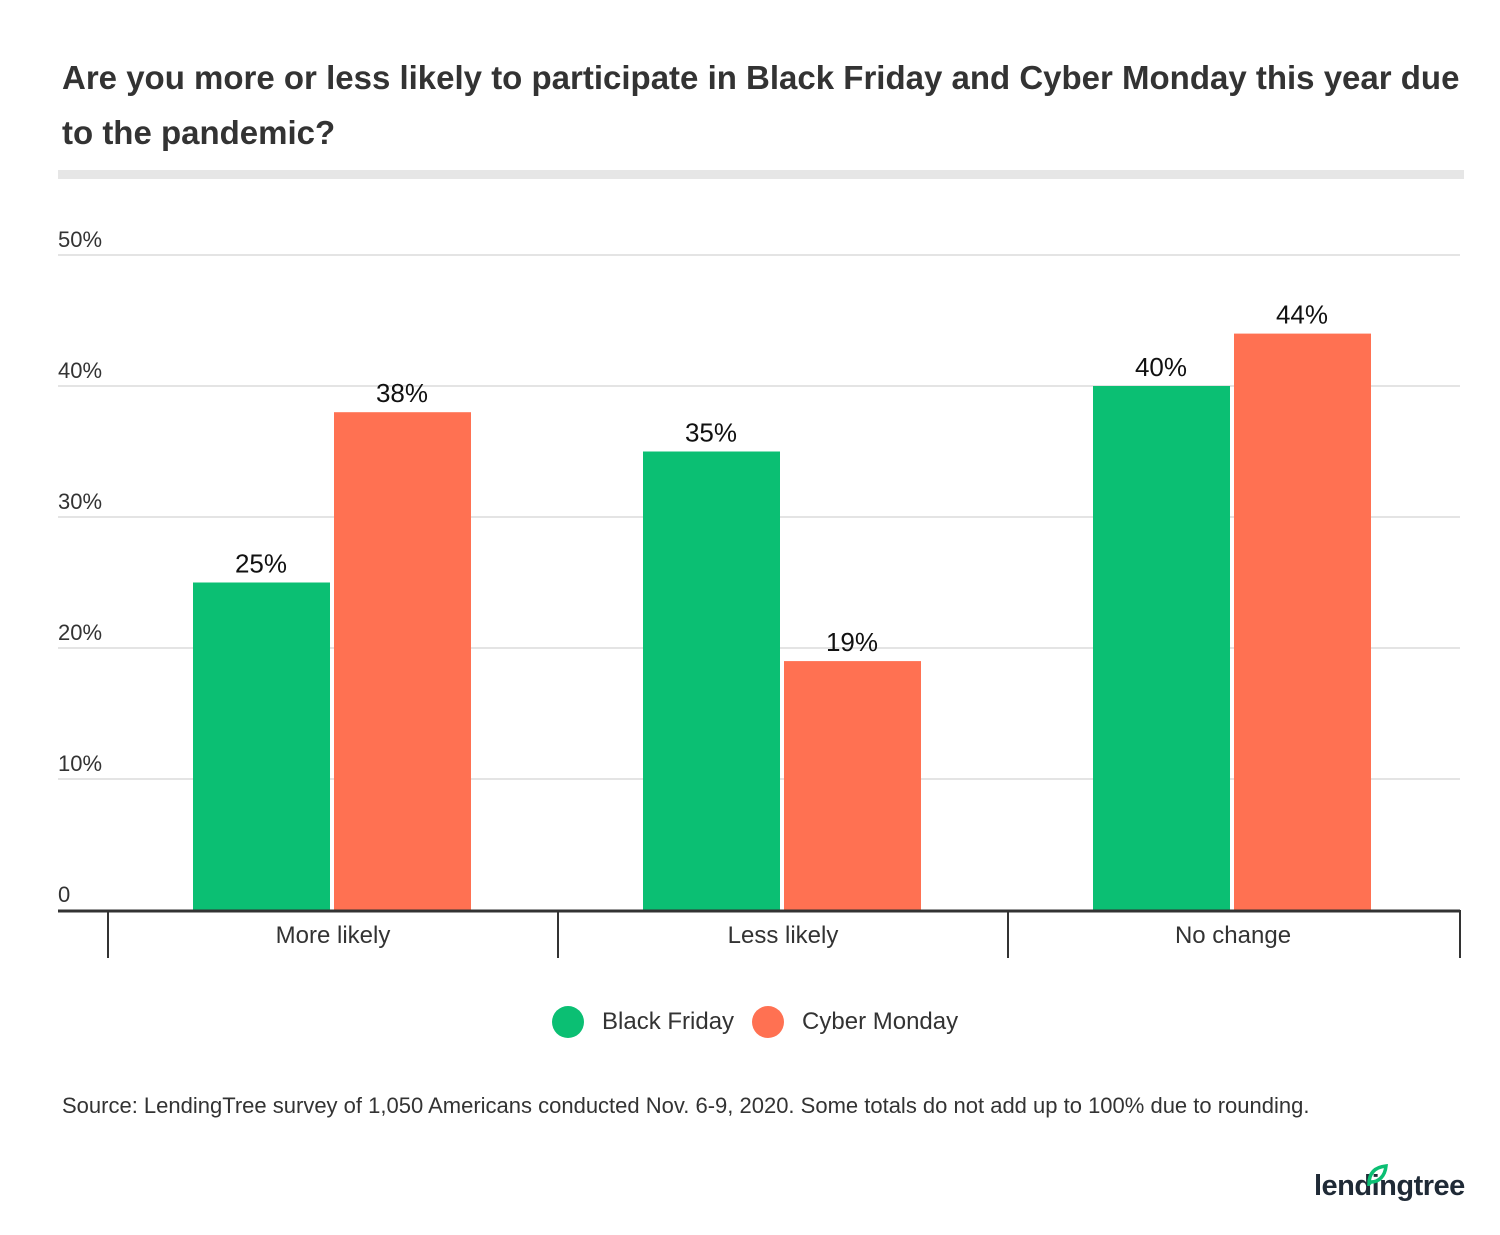 Image resolution: width=1500 pixels, height=1235 pixels. Describe the element at coordinates (783, 935) in the screenshot. I see `x-tick-label: Less likely` at that location.